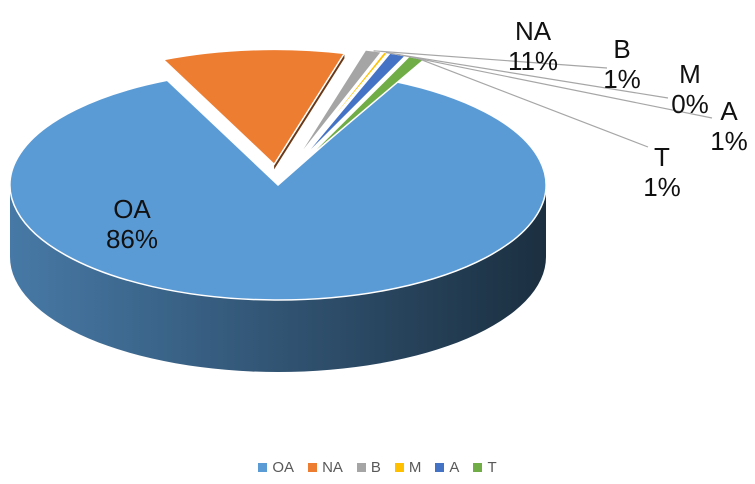 The image size is (755, 484). I want to click on data-label-value-na: 11%, so click(533, 61).